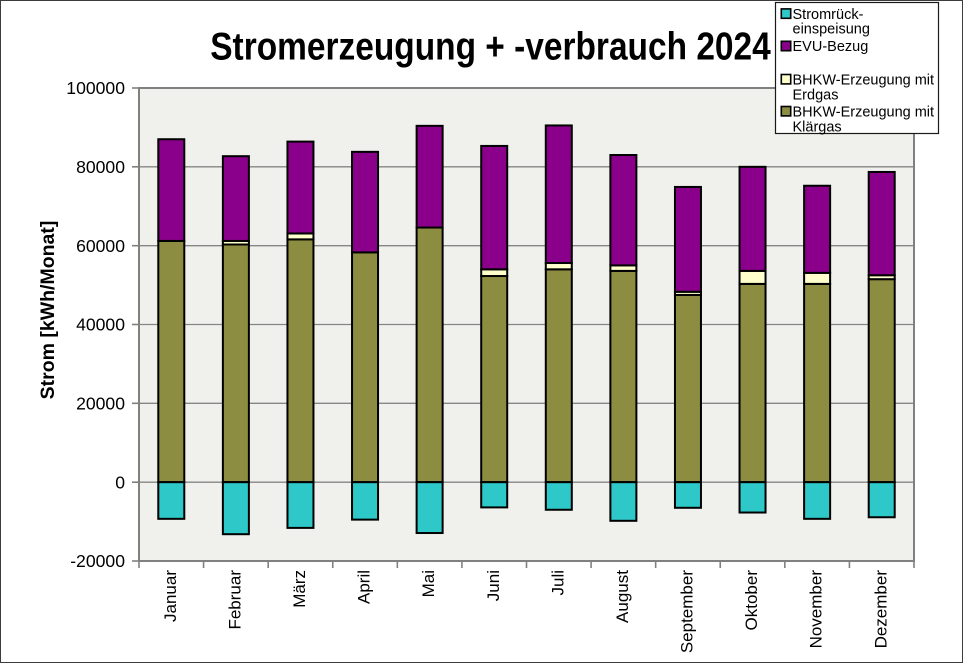 This screenshot has height=668, width=963. What do you see at coordinates (428, 583) in the screenshot?
I see `svg-text: Mai` at bounding box center [428, 583].